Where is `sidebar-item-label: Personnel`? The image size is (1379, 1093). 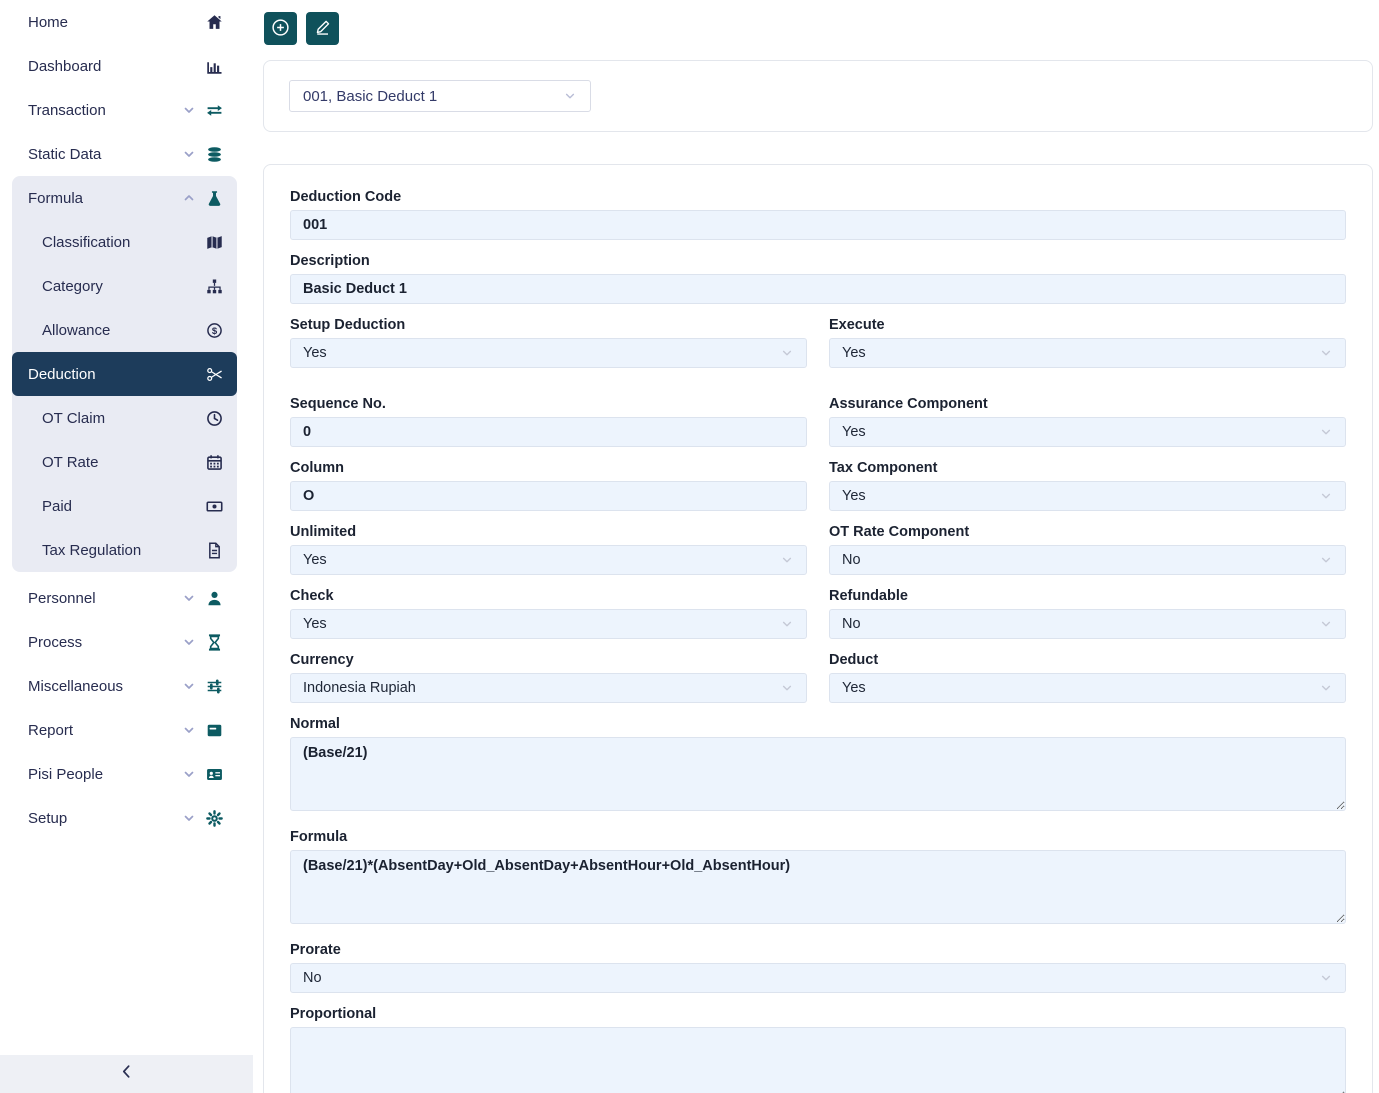
sidebar-item-label: Personnel is located at coordinates (62, 598).